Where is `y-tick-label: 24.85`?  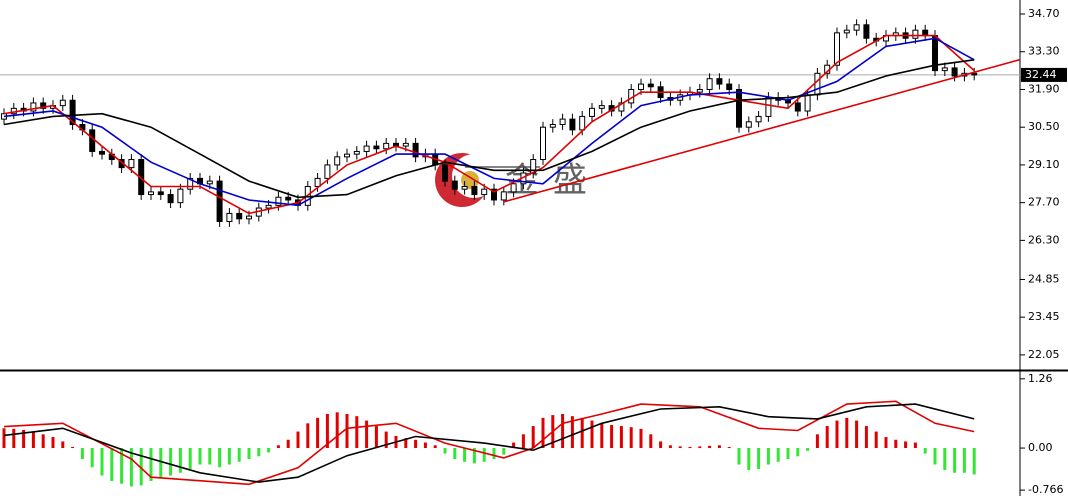 y-tick-label: 24.85 is located at coordinates (1044, 278).